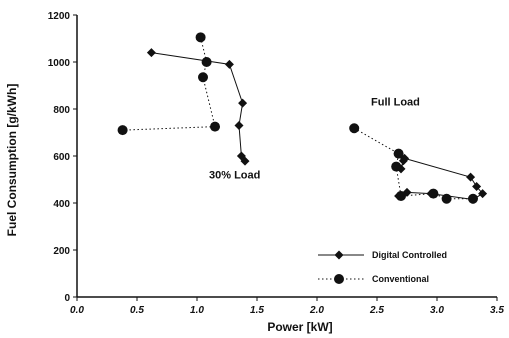  Describe the element at coordinates (61, 251) in the screenshot. I see `y-tick-label: 200` at that location.